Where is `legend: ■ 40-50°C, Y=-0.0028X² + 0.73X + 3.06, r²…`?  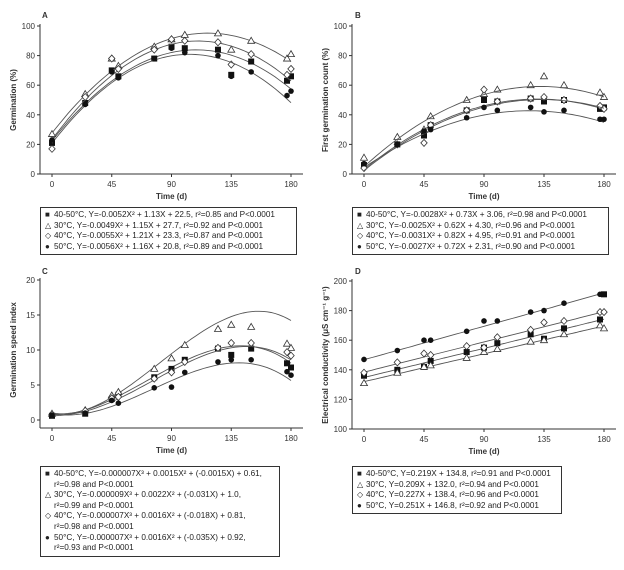
legend: ■ 40-50°C, Y=-0.0028X² + 0.73X + 3.06, r²… is located at coordinates (480, 231).